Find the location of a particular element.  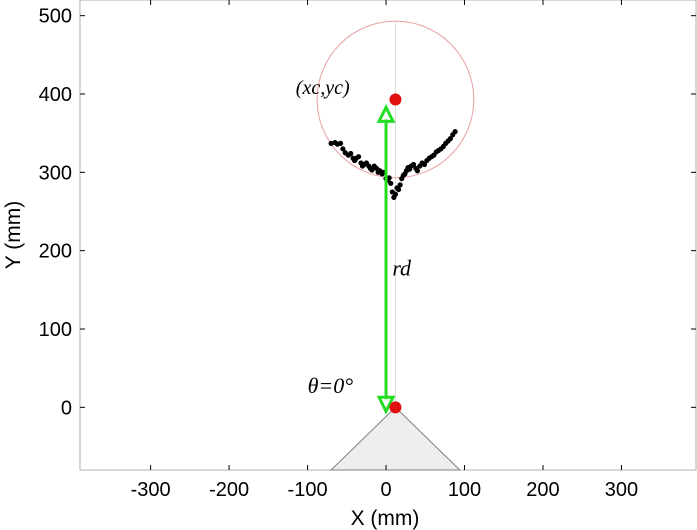

center-label: (xc,yc) is located at coordinates (323, 88).